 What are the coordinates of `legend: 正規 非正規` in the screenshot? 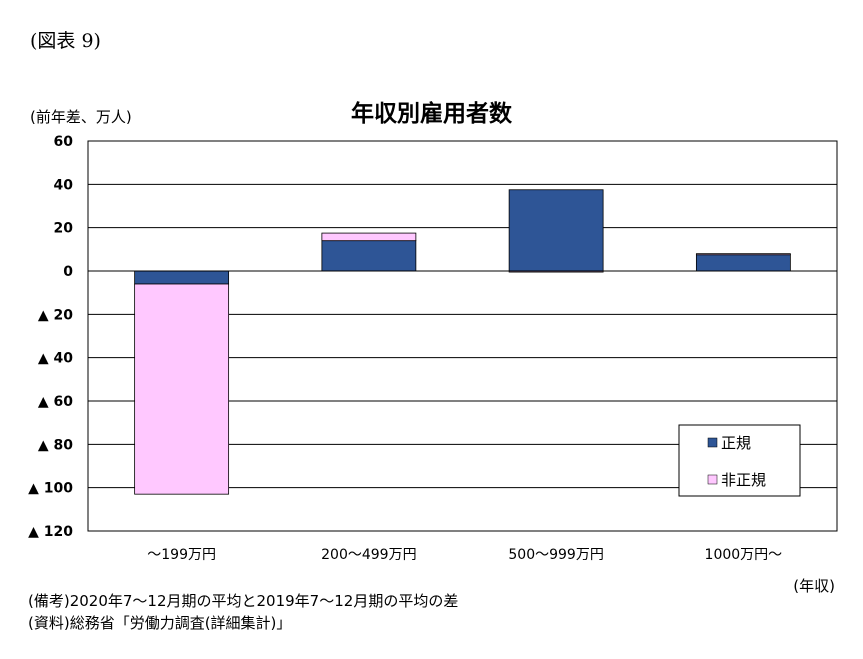 It's located at (739, 460).